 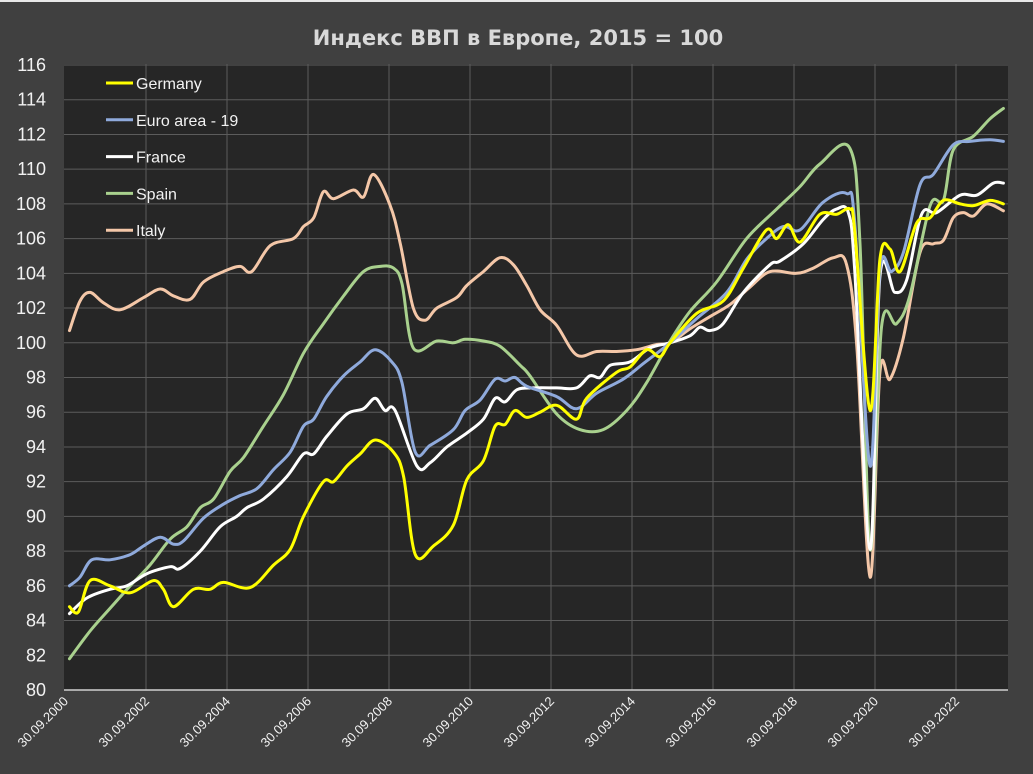 I want to click on y-tick-label: 116, so click(x=31, y=65).